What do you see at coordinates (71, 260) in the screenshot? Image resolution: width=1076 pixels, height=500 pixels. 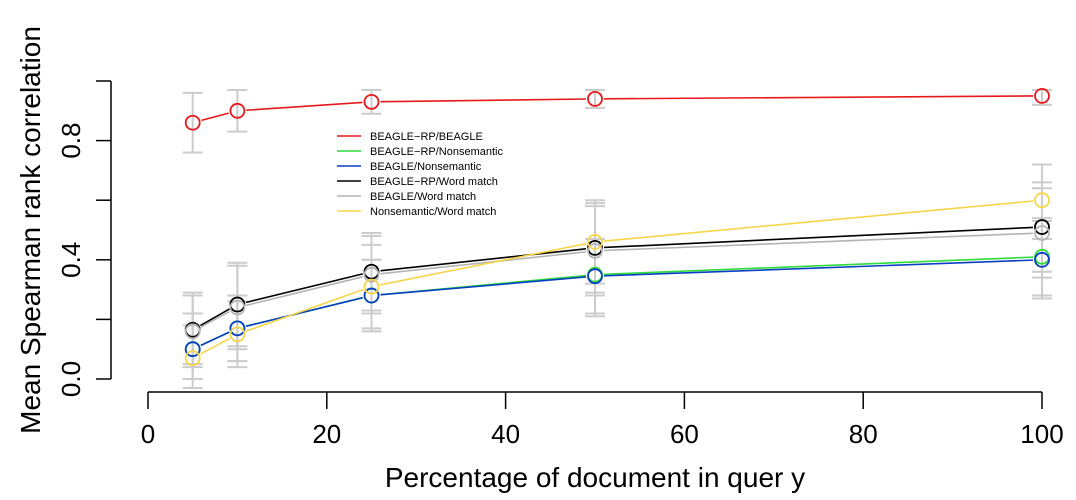 I see `y-tick-label: 0.4` at bounding box center [71, 260].